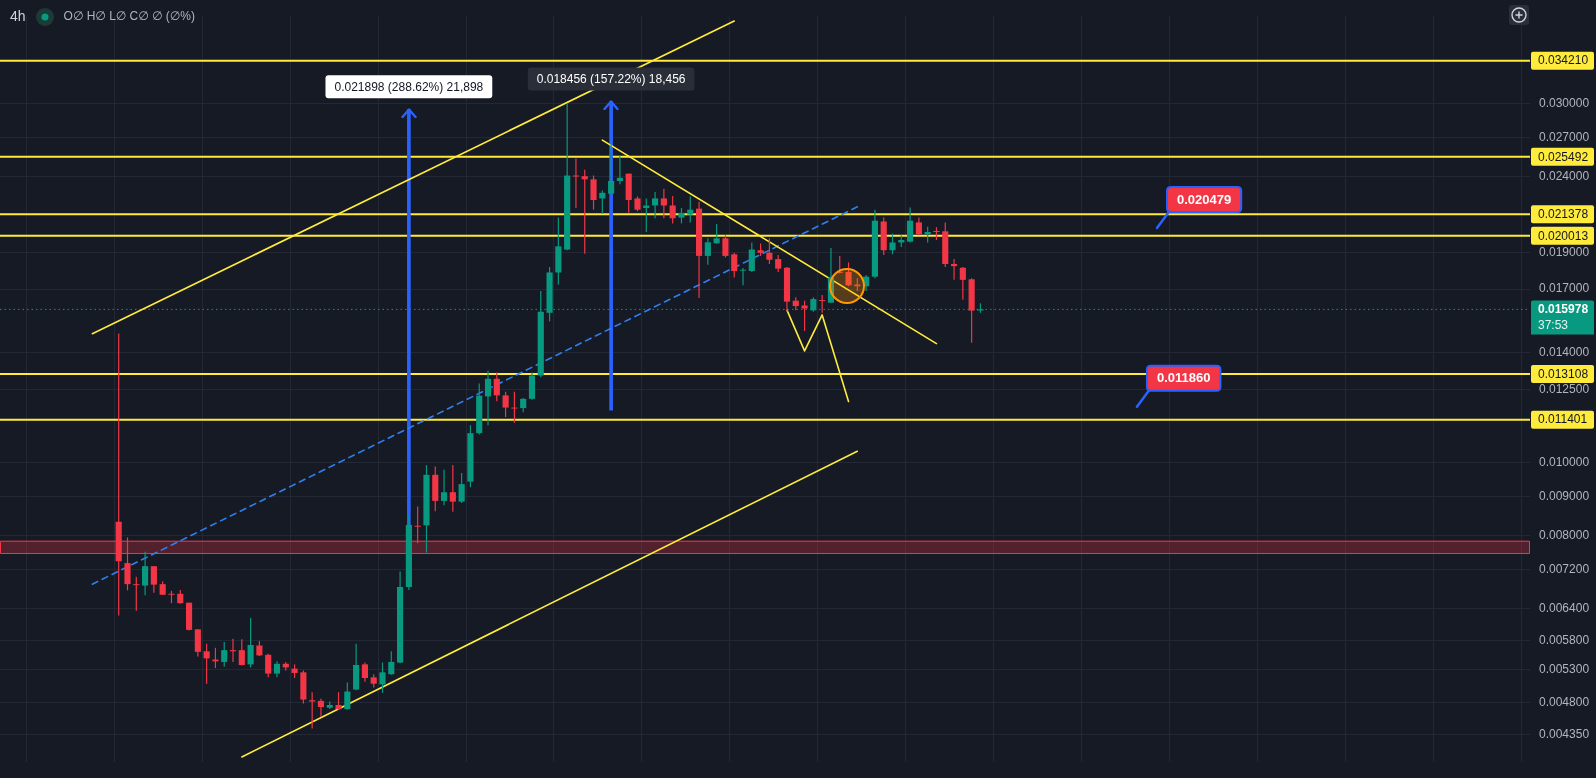  What do you see at coordinates (1564, 288) in the screenshot?
I see `y-tick-label: 0.017000` at bounding box center [1564, 288].